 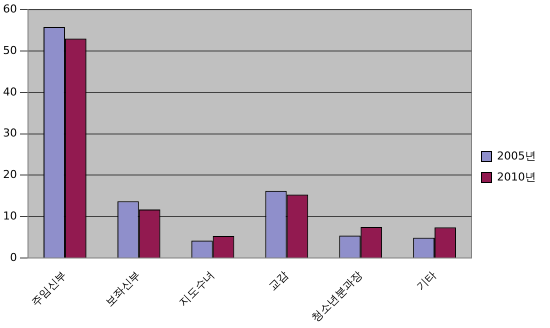 I want to click on y-tick-label: 60, so click(x=9, y=9).